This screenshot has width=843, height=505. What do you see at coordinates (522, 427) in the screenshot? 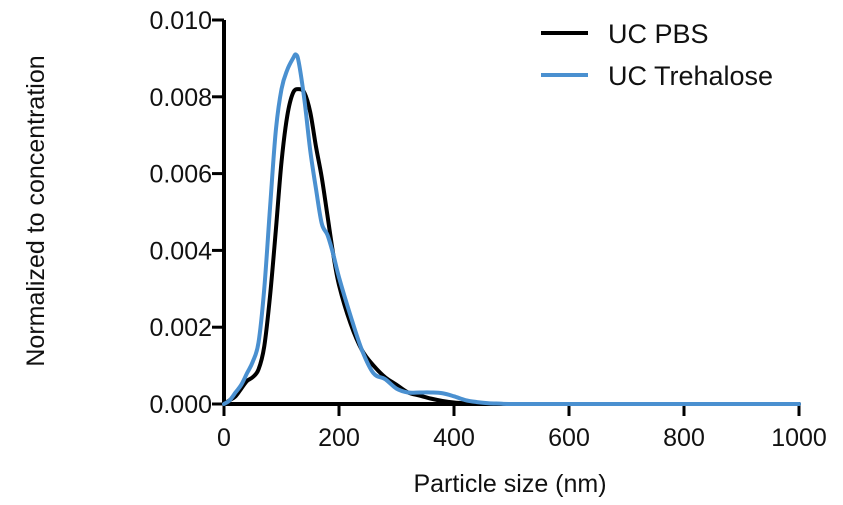
I see `x-axis: 0 200 400 600 800 1000` at bounding box center [522, 427].